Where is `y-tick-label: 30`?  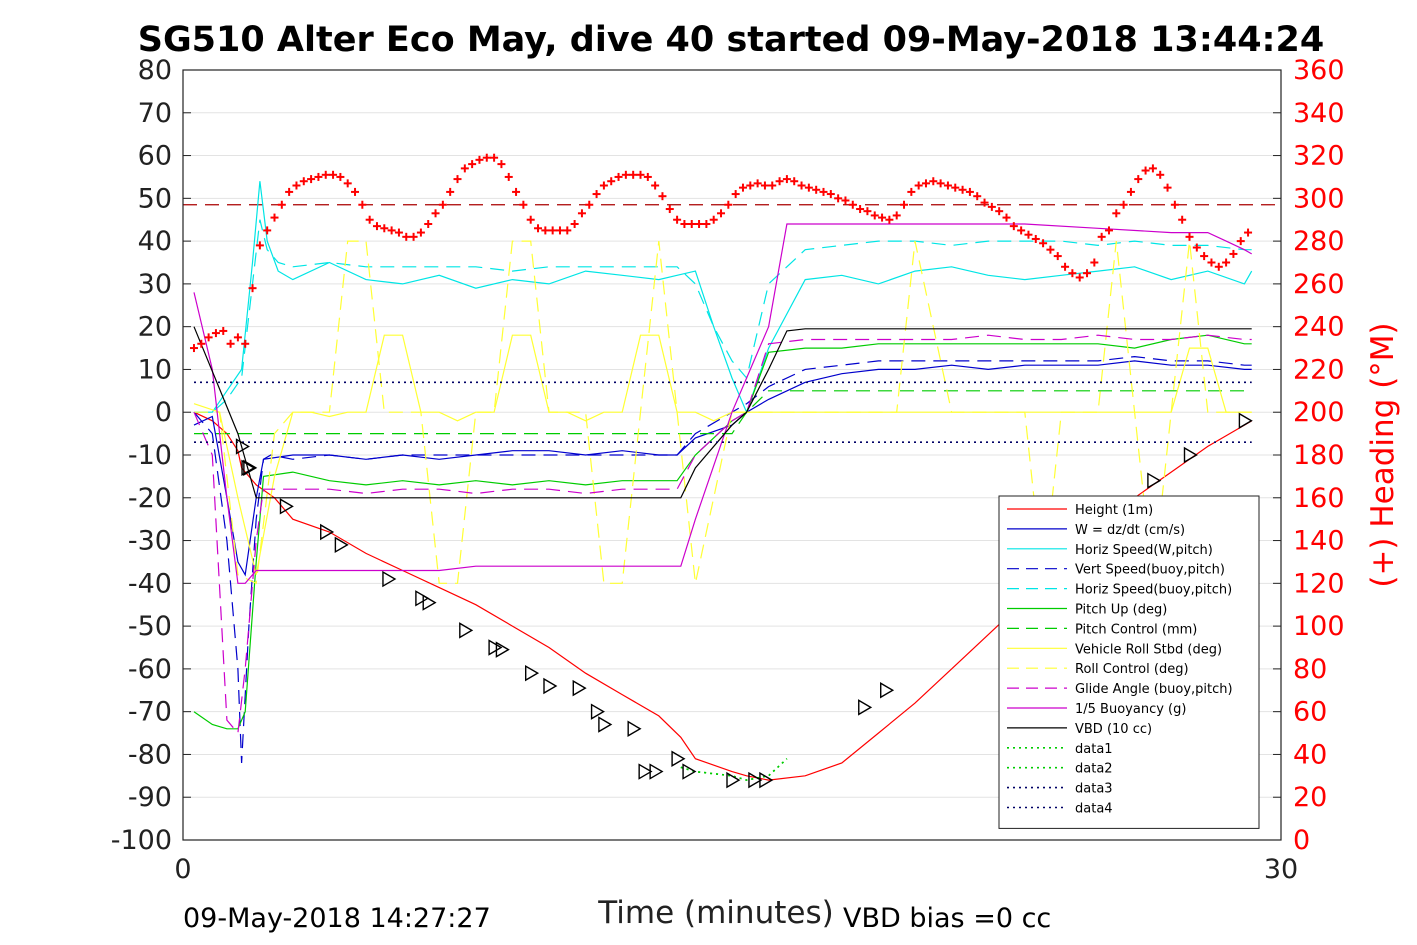
y-tick-label: 30 is located at coordinates (155, 284).